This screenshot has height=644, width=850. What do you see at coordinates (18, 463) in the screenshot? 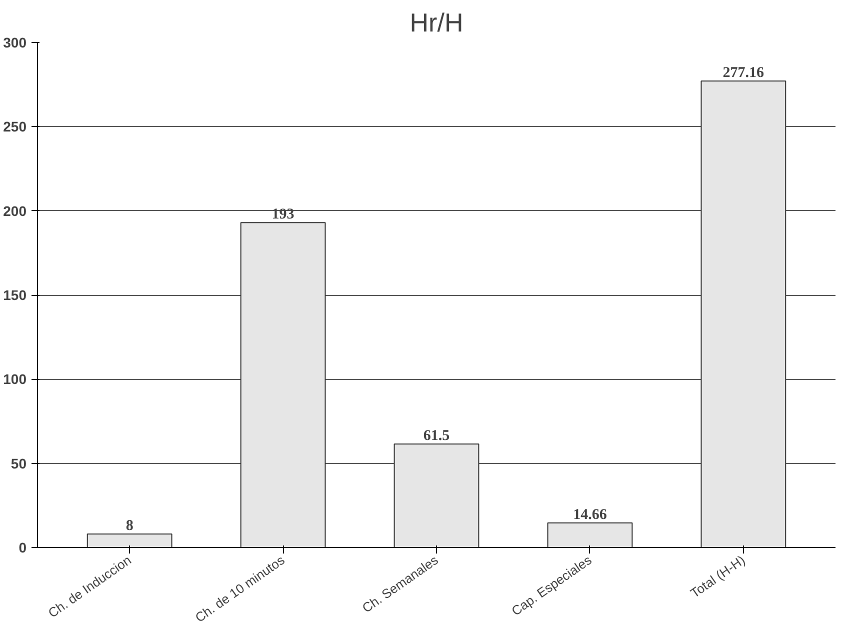
I see `y-tick-label: 50` at bounding box center [18, 463].